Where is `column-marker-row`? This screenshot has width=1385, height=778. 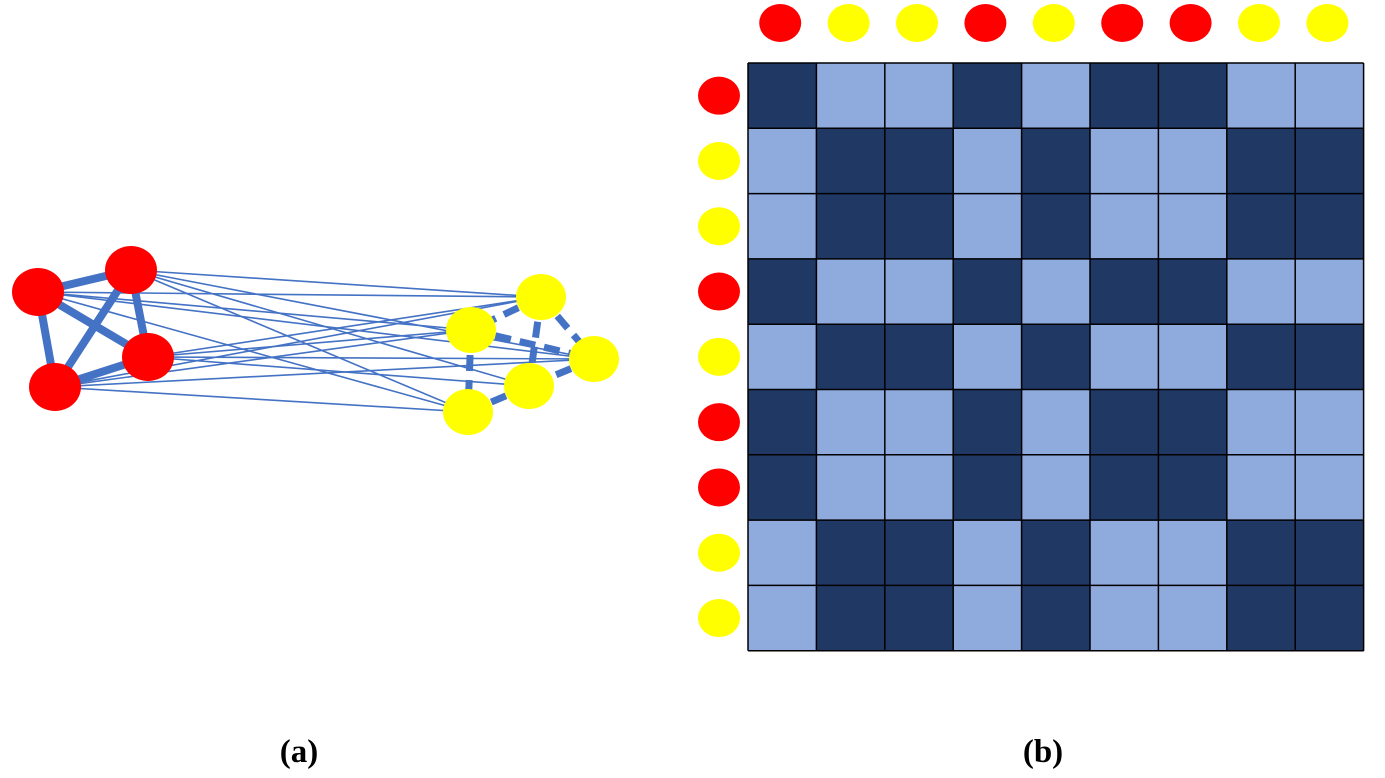 column-marker-row is located at coordinates (1054, 23).